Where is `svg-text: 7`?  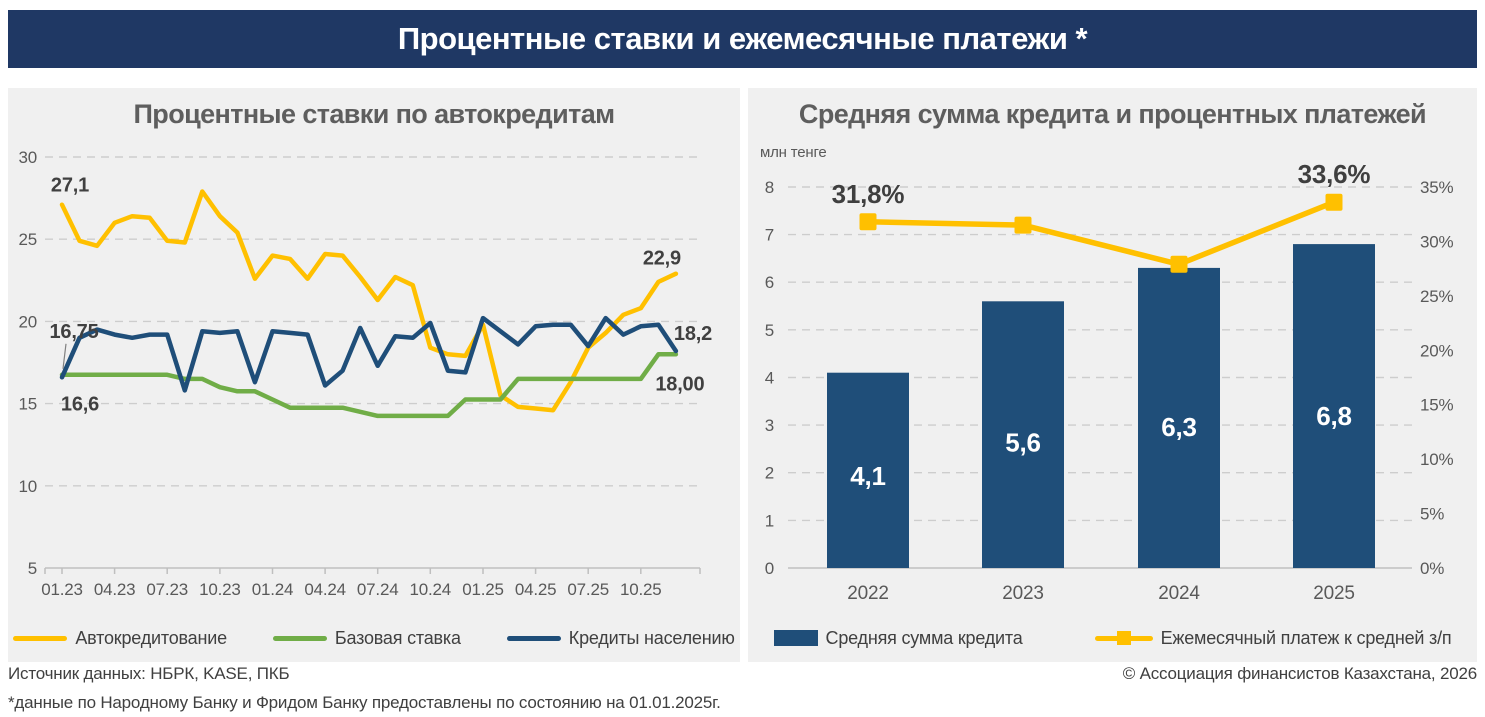 svg-text: 7 is located at coordinates (769, 235).